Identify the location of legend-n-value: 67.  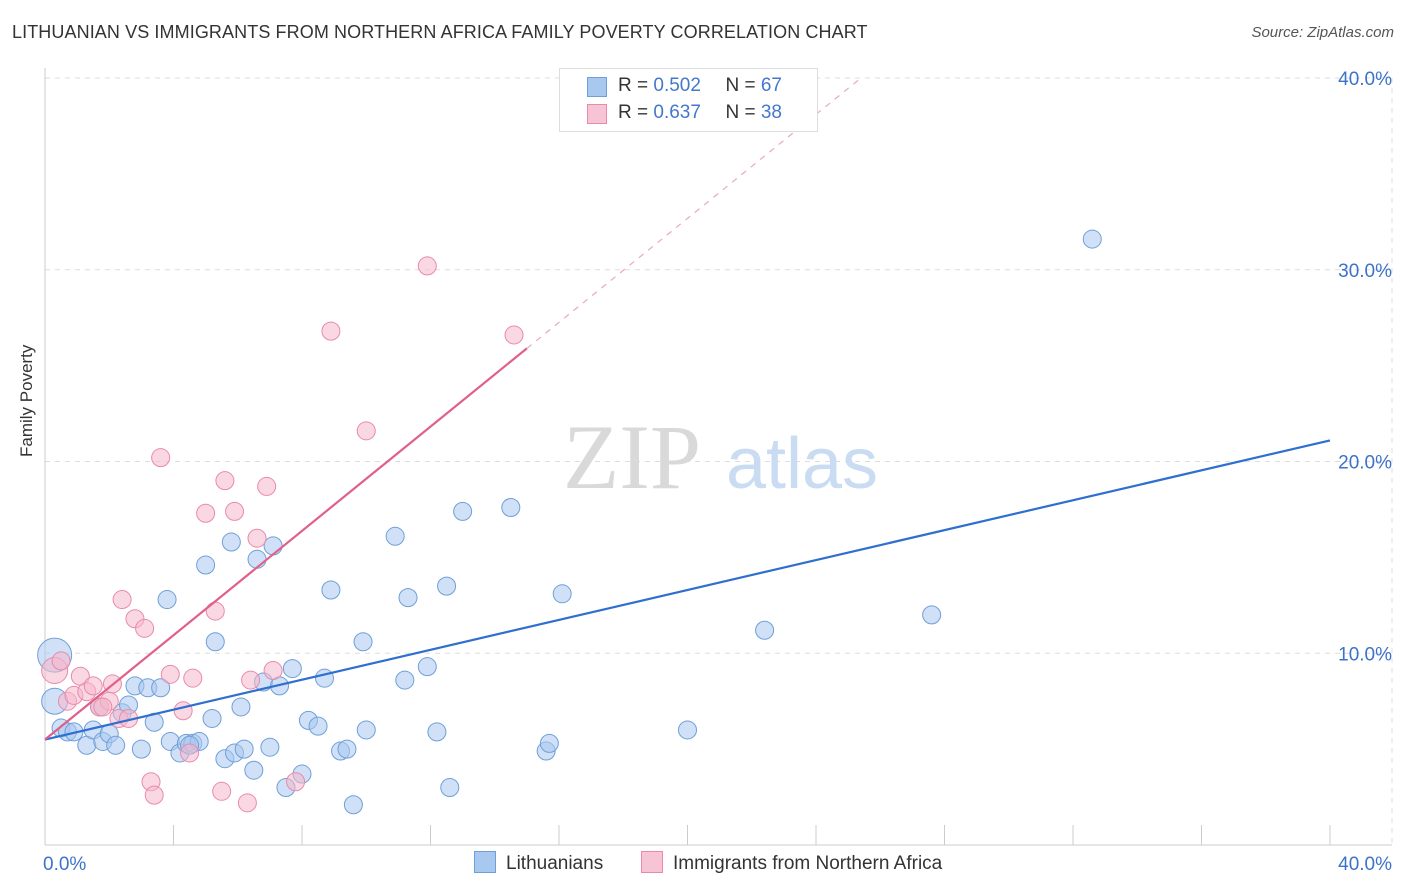
(771, 85).